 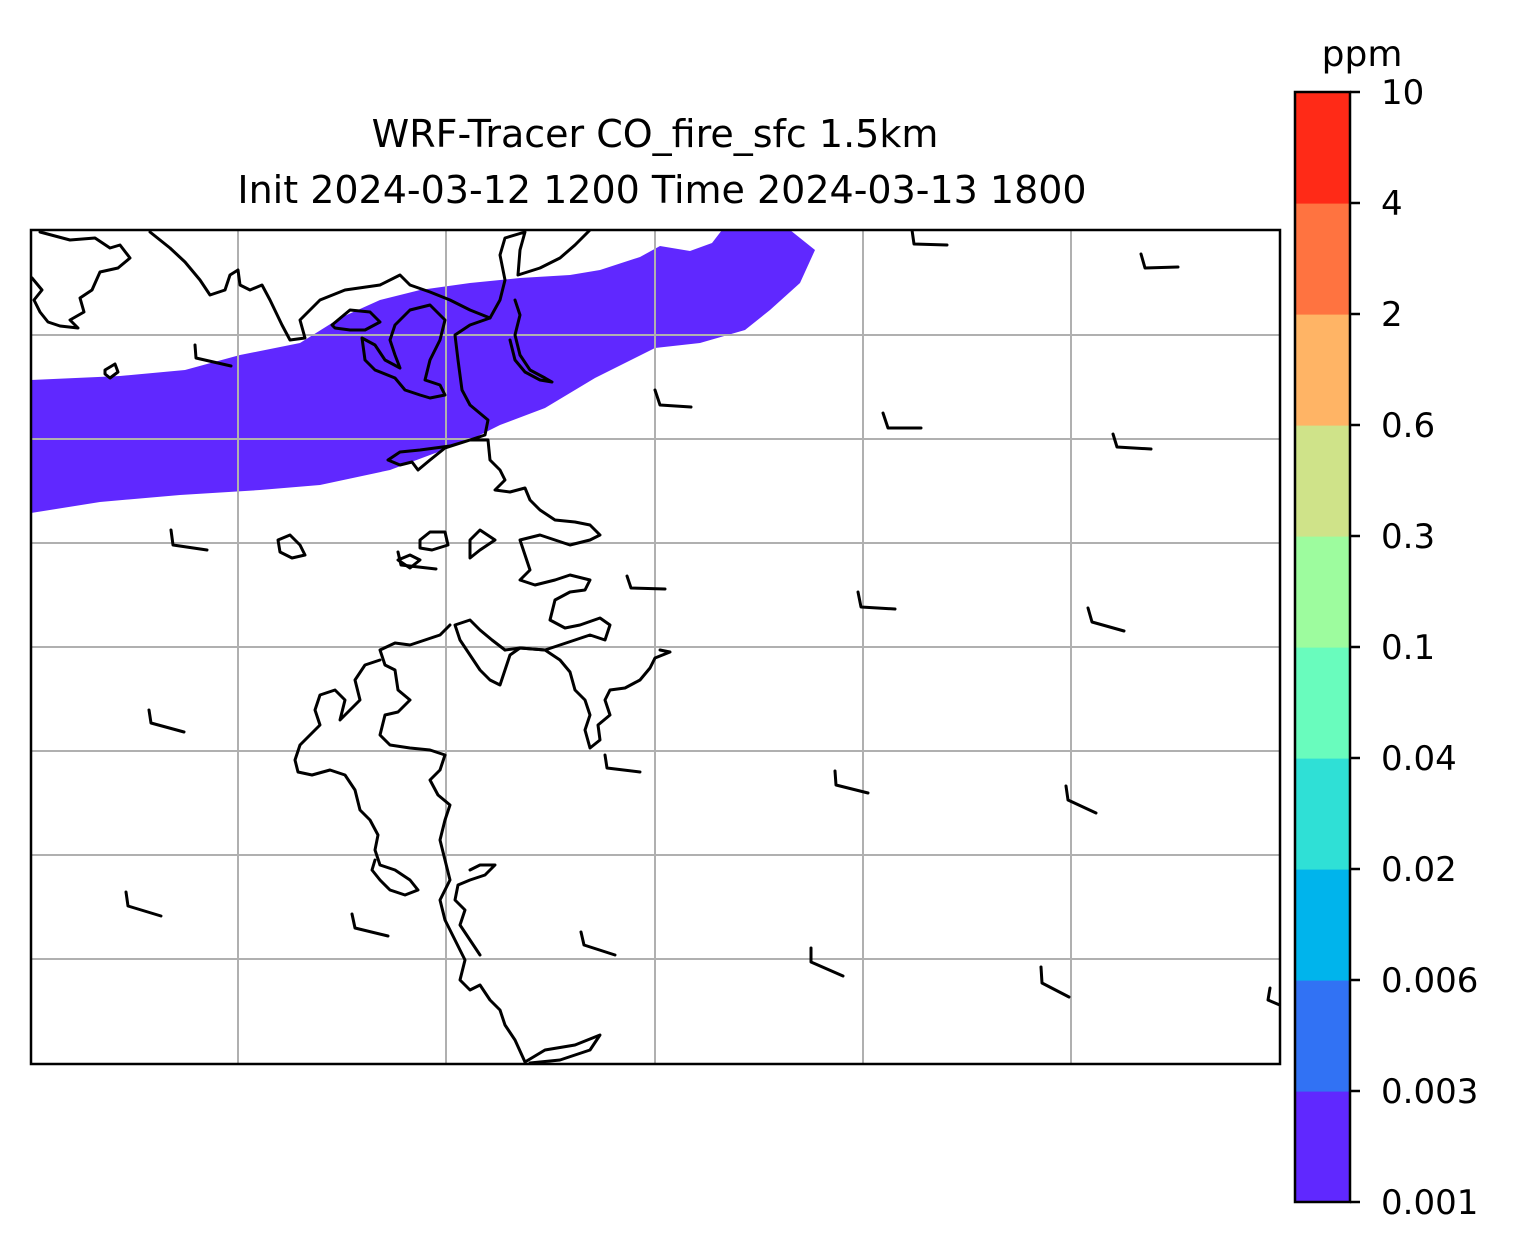 What do you see at coordinates (1392, 204) in the screenshot?
I see `colorbar-tick-label: 4` at bounding box center [1392, 204].